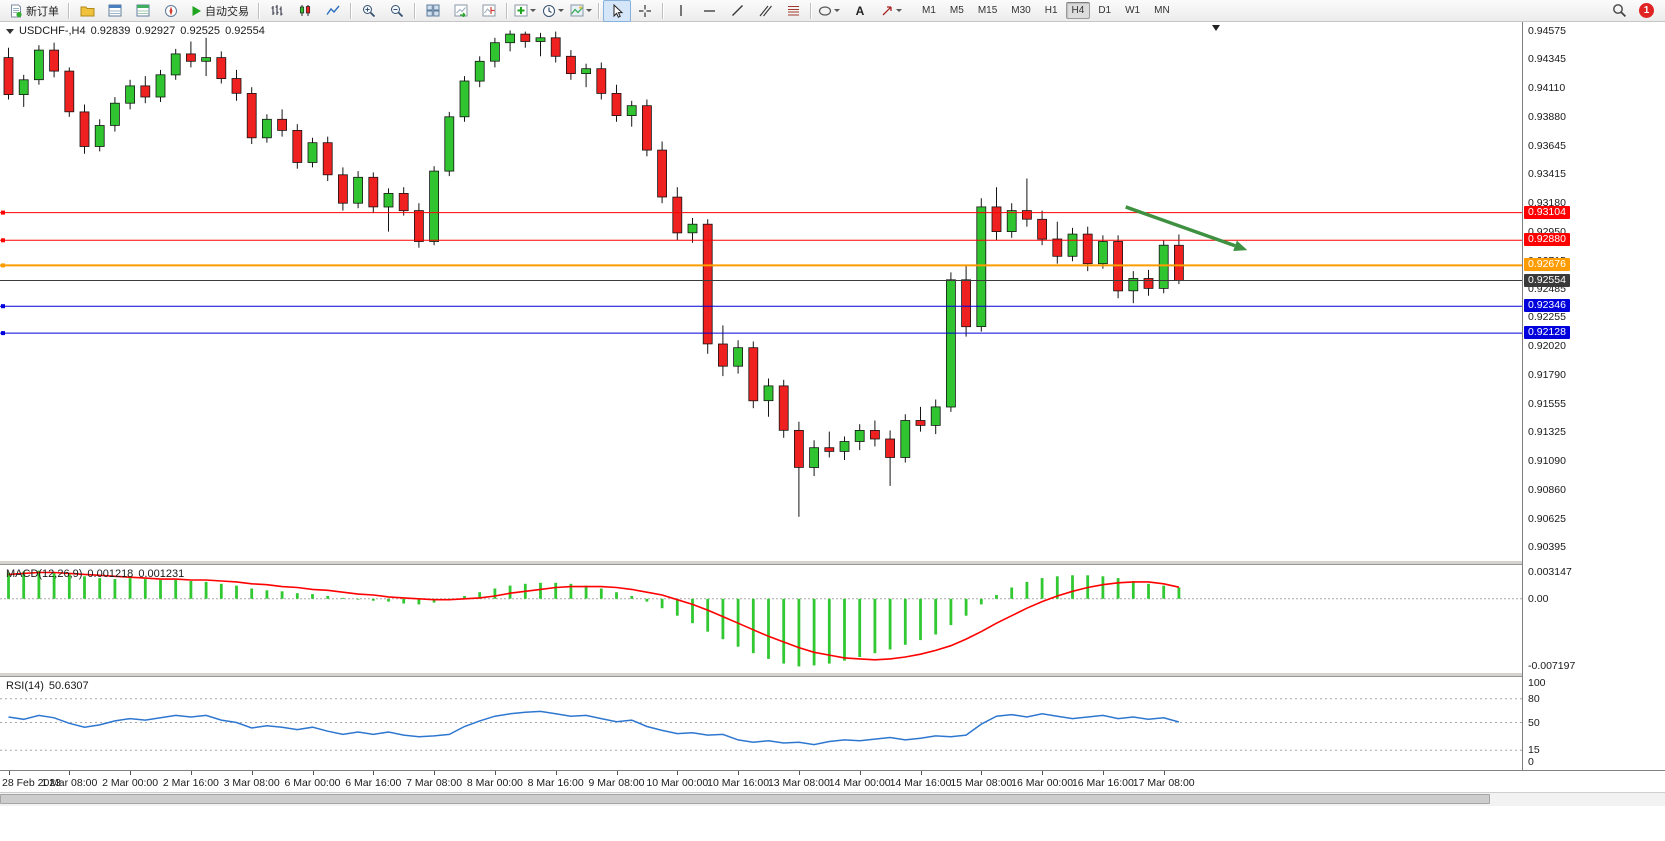 The width and height of the screenshot is (1665, 841). I want to click on auto-scroll-button, so click(461, 11).